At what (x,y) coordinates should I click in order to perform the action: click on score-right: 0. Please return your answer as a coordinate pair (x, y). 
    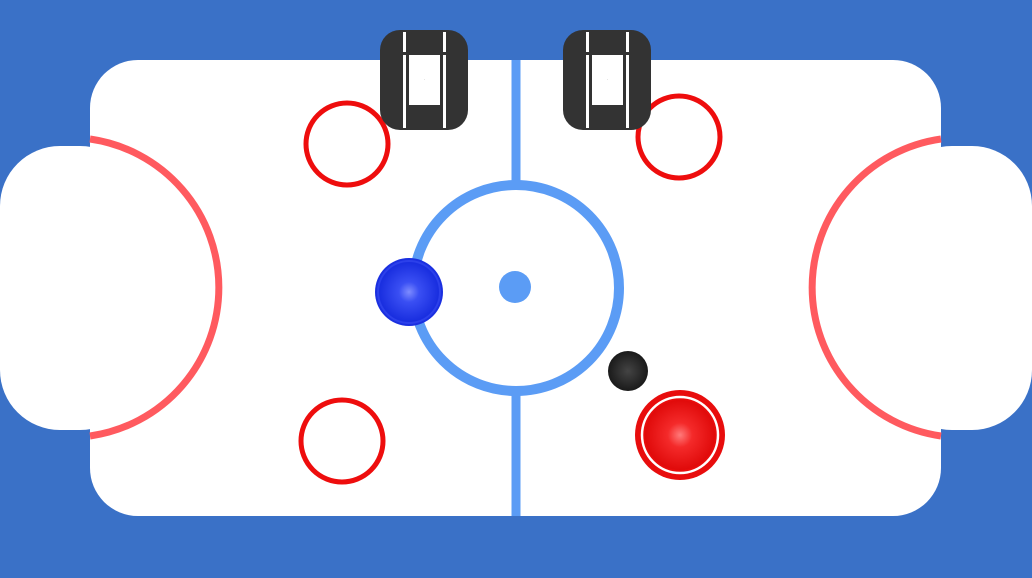
    Looking at the image, I should click on (607, 80).